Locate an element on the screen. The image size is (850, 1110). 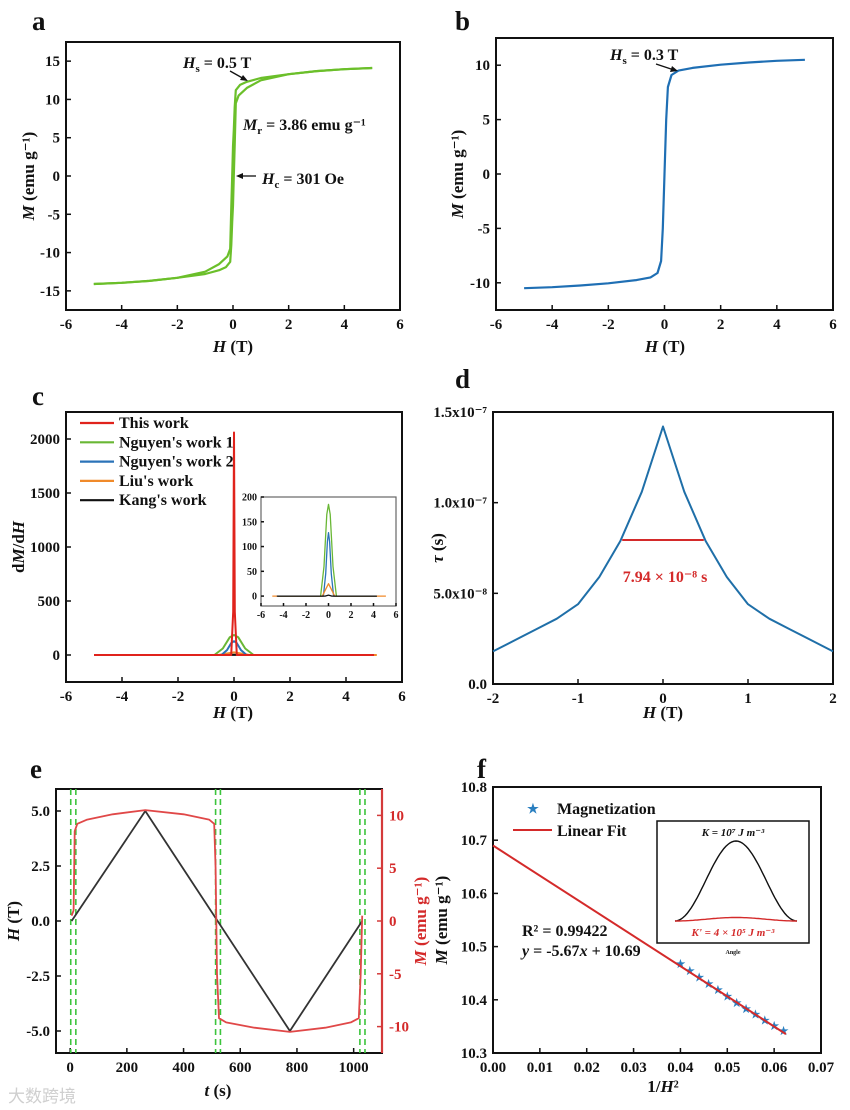
x-tick-label: 400 is located at coordinates (183, 1068).